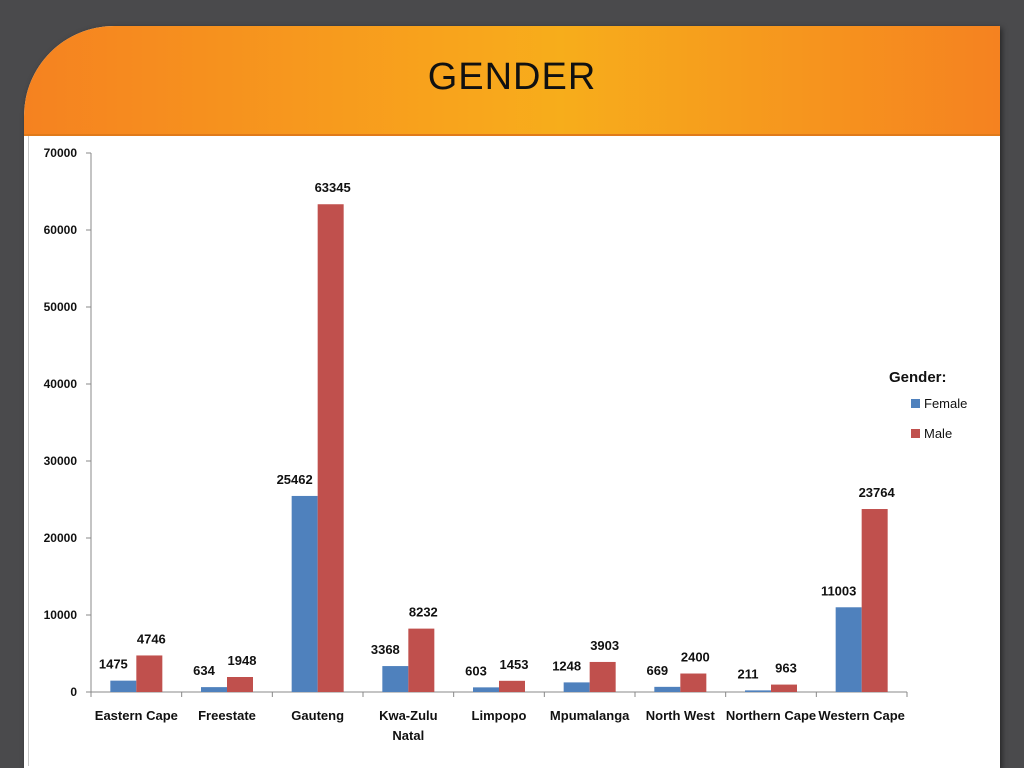  What do you see at coordinates (61, 384) in the screenshot?
I see `y-tick-label: 40000` at bounding box center [61, 384].